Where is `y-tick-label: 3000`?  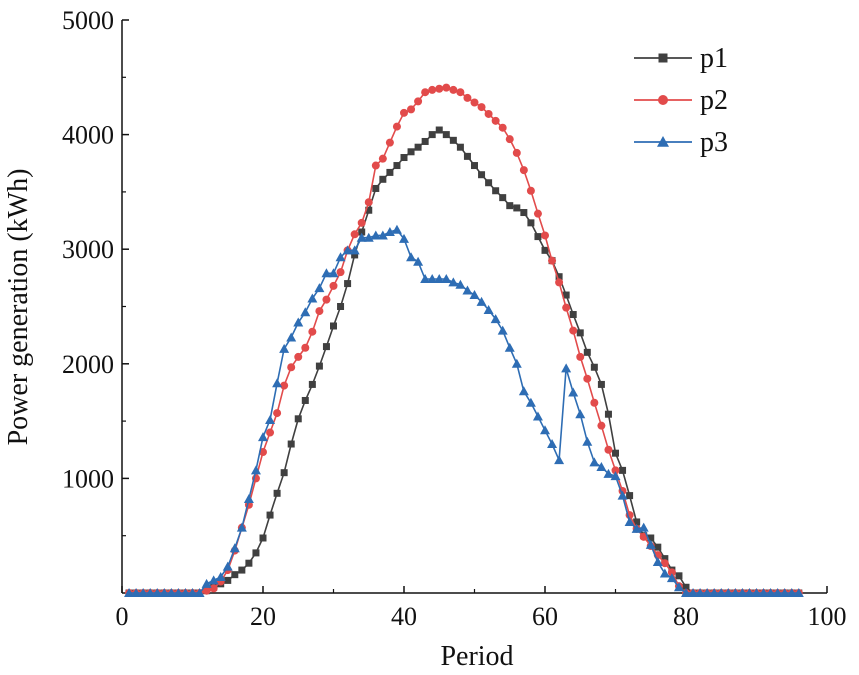
y-tick-label: 3000 is located at coordinates (88, 249).